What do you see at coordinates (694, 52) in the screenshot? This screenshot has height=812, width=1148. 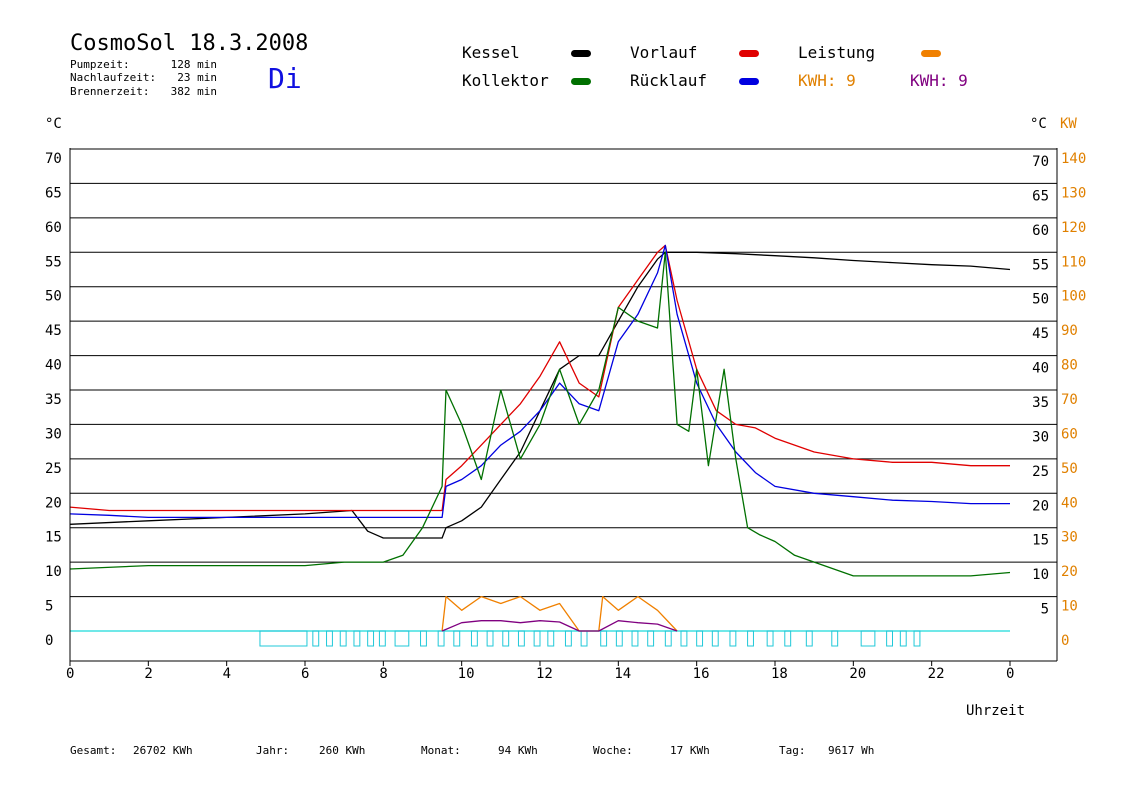 I see `legend-item: Vorlauf` at bounding box center [694, 52].